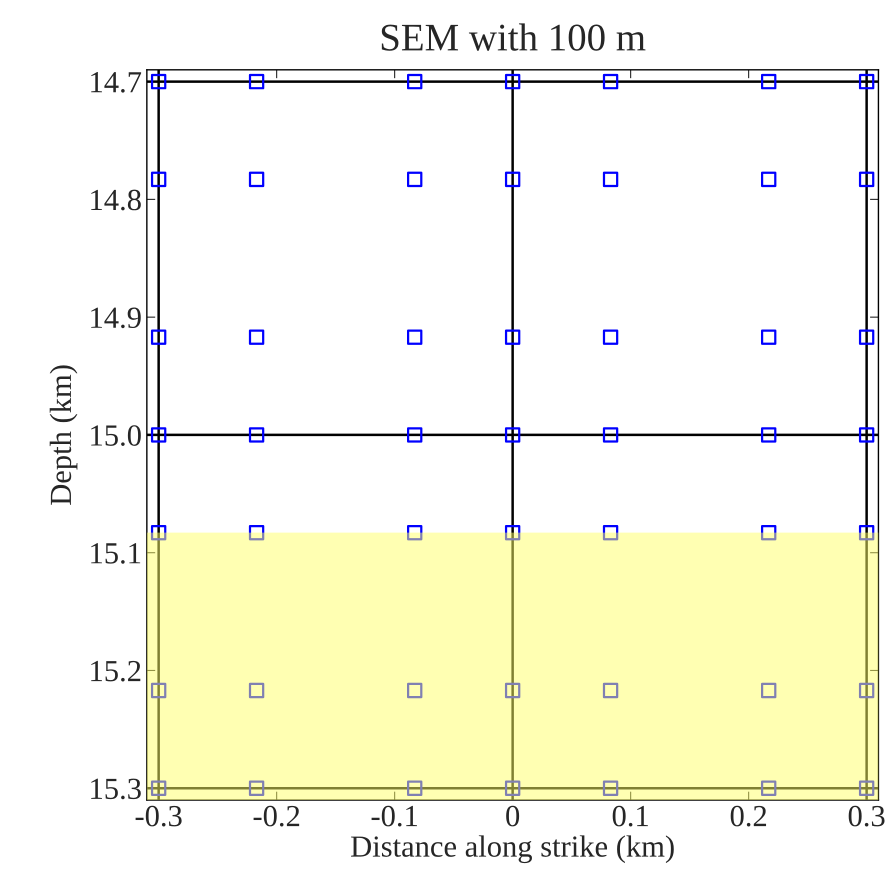  I want to click on y-tick-label: 15.2, so click(115, 671).